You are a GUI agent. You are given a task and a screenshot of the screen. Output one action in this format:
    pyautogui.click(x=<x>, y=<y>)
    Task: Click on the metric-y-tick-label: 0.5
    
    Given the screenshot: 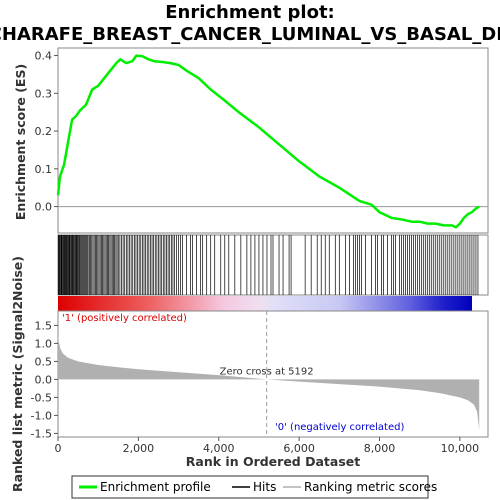 What is the action you would take?
    pyautogui.click(x=44, y=361)
    